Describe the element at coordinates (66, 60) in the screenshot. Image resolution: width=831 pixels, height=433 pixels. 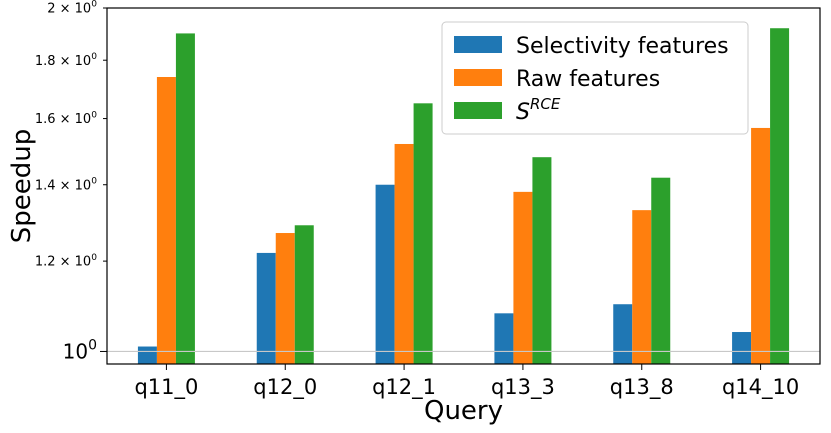
I see `y-tick-label-4: 1.8 × 100` at that location.